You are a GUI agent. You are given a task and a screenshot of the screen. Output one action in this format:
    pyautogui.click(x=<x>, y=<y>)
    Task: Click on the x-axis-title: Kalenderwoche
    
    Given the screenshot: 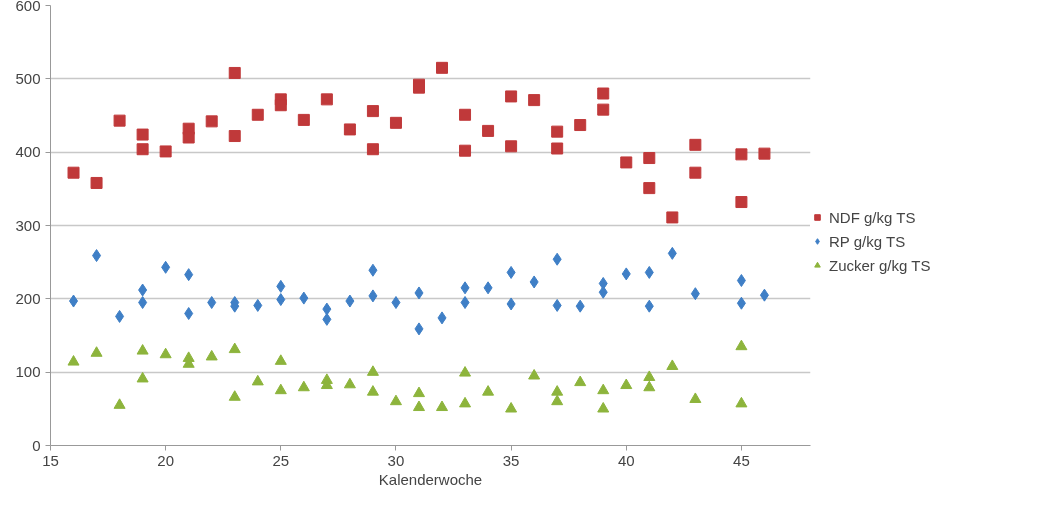 What is the action you would take?
    pyautogui.click(x=430, y=479)
    